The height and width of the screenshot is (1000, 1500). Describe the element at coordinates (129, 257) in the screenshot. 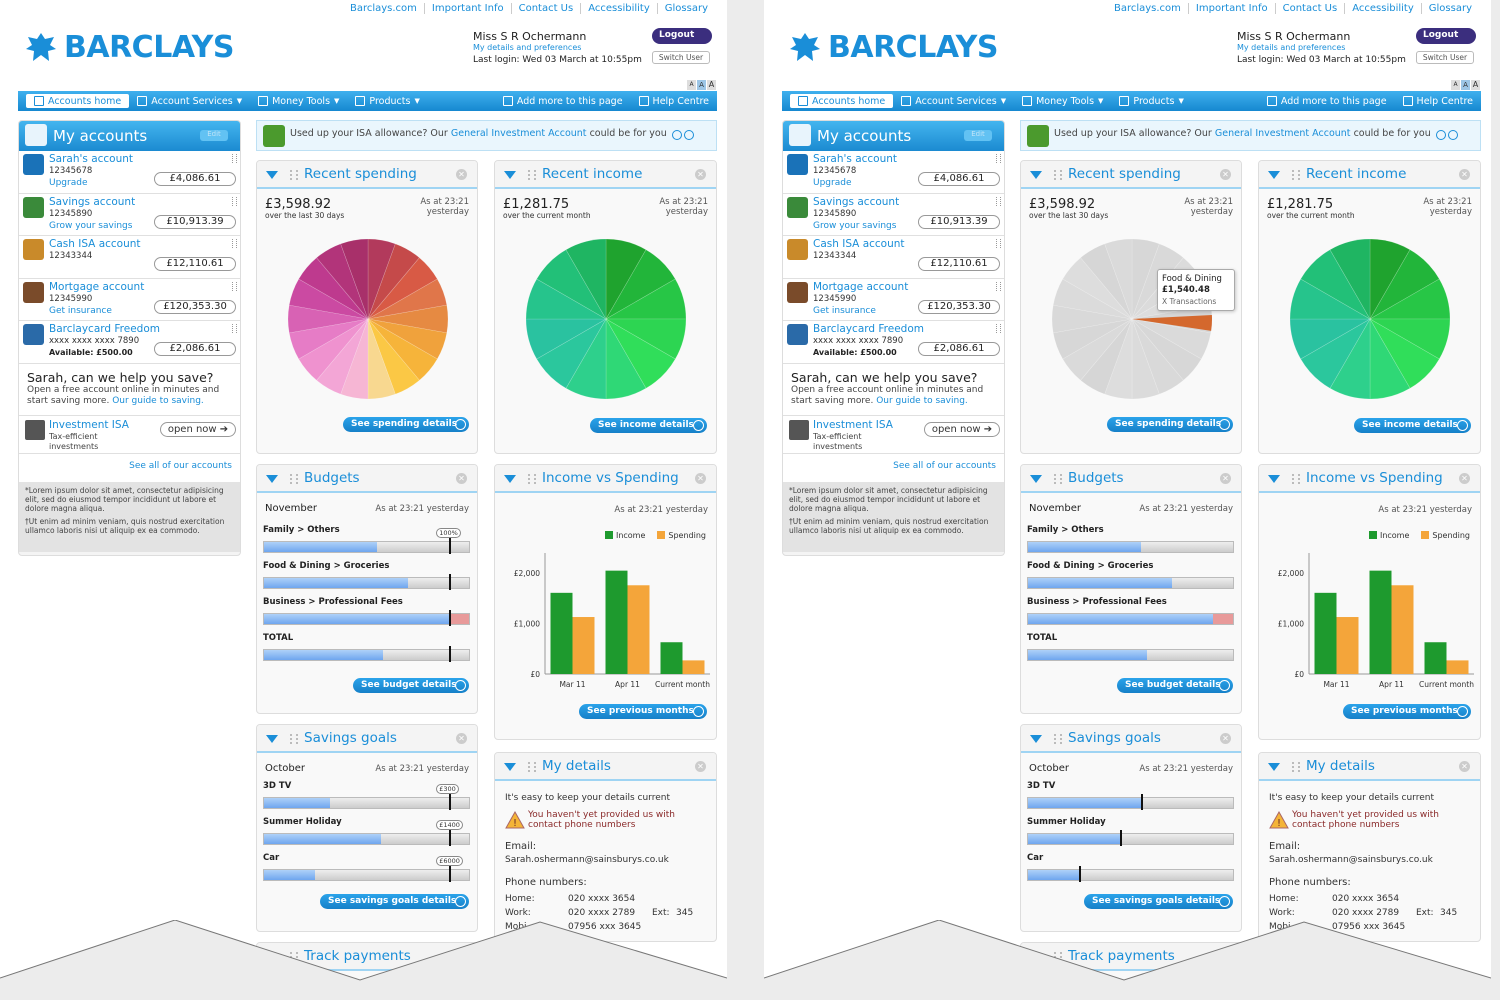

I see `account-item: Cash ISA account 12343344 £12,110.61` at that location.